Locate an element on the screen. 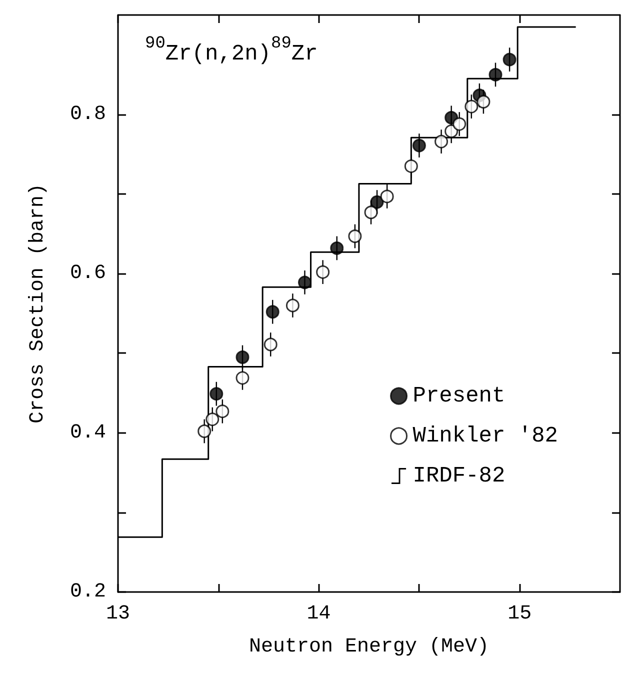 The image size is (623, 682). y-tick-label: 0.8 is located at coordinates (88, 114).